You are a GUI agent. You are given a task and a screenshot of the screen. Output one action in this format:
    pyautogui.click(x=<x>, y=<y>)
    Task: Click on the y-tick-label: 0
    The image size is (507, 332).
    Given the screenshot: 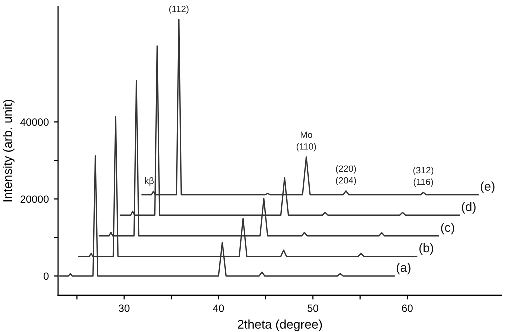 What is the action you would take?
    pyautogui.click(x=46, y=276)
    